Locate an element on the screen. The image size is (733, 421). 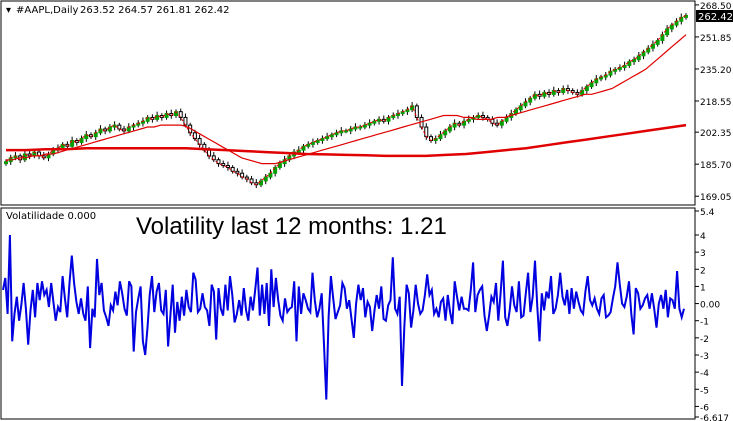
indicator-axis-label: -6.617 is located at coordinates (714, 417).